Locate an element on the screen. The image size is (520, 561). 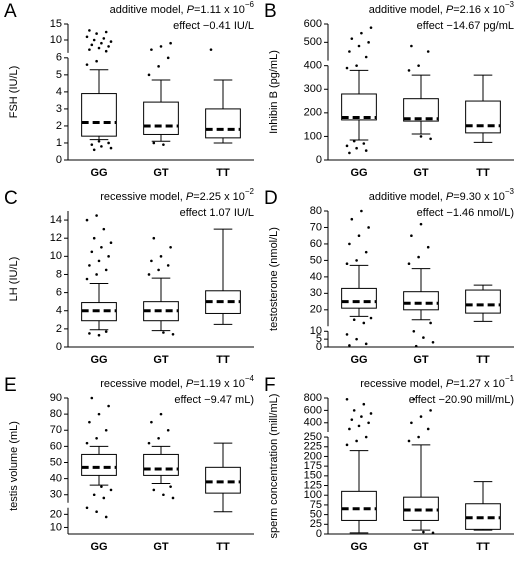
p-symbol: P is located at coordinates (450, 384).